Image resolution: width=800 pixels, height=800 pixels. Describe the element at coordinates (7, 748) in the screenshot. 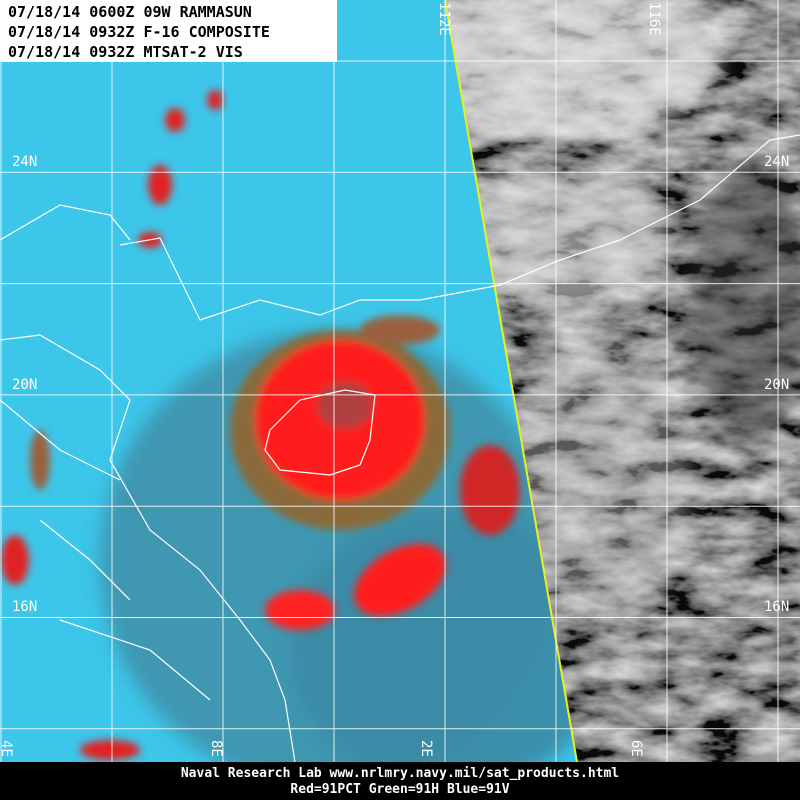

I see `lon-label: 4E` at that location.